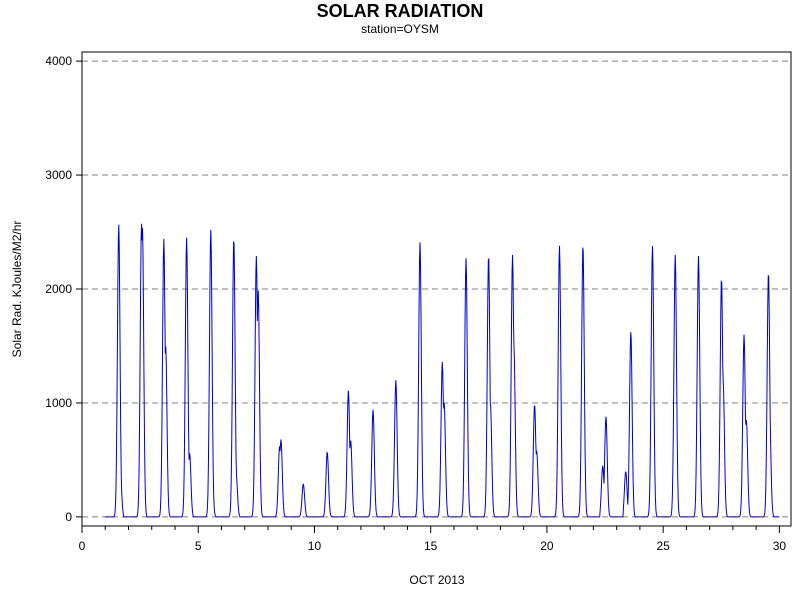 This screenshot has height=600, width=800. What do you see at coordinates (17, 289) in the screenshot?
I see `y-axis-label: Solar Rad. KJoules/M2/hr` at bounding box center [17, 289].